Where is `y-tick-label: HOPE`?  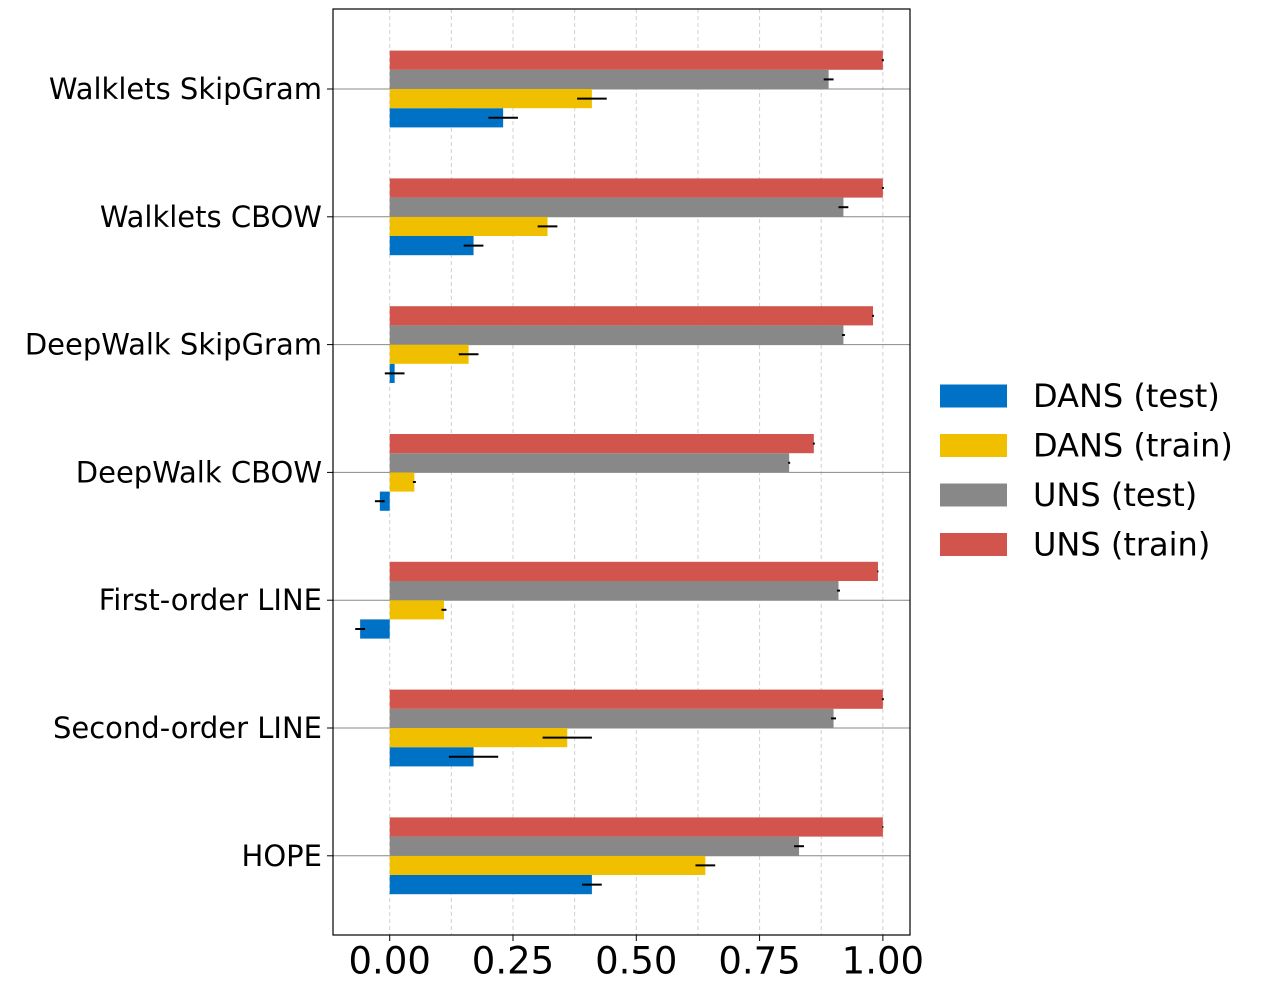
y-tick-label: HOPE is located at coordinates (282, 856).